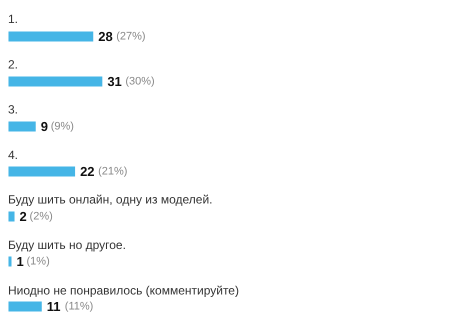 The image size is (450, 331). Describe the element at coordinates (13, 64) in the screenshot. I see `y-tick-label: 2.` at that location.